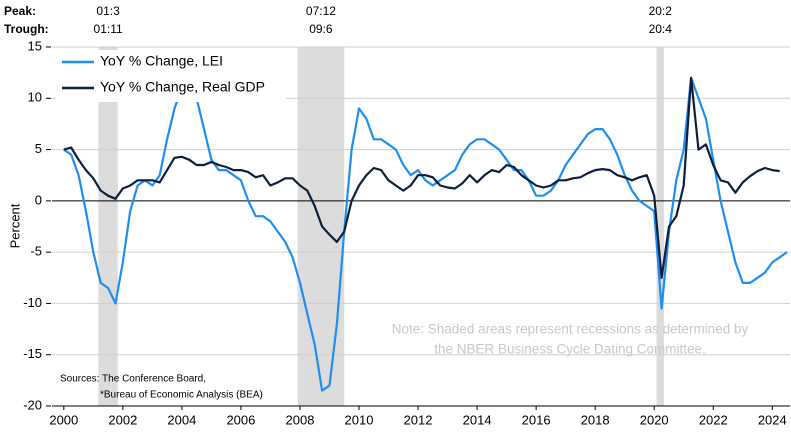  Describe the element at coordinates (32, 353) in the screenshot. I see `y-tick-label: -15` at that location.